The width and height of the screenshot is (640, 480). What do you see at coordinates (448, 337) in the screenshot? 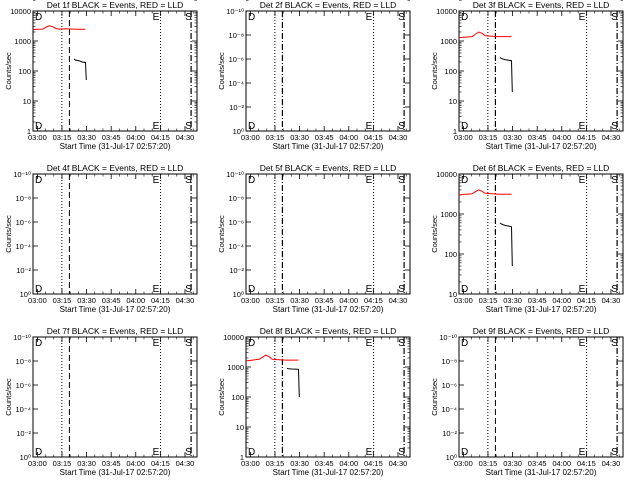
I see `y-tick-label: 10⁻¹⁰` at bounding box center [448, 337].